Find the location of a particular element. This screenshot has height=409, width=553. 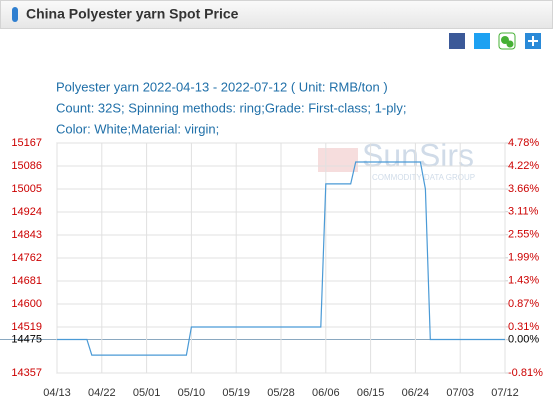

twitter-icon is located at coordinates (482, 41).